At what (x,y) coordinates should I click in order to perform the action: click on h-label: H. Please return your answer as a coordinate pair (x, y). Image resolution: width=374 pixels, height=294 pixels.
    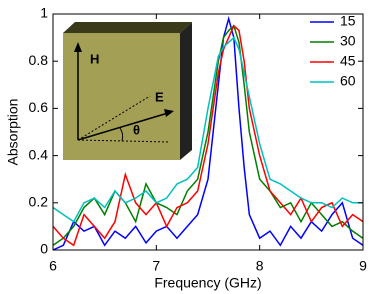
    Looking at the image, I should click on (94, 58).